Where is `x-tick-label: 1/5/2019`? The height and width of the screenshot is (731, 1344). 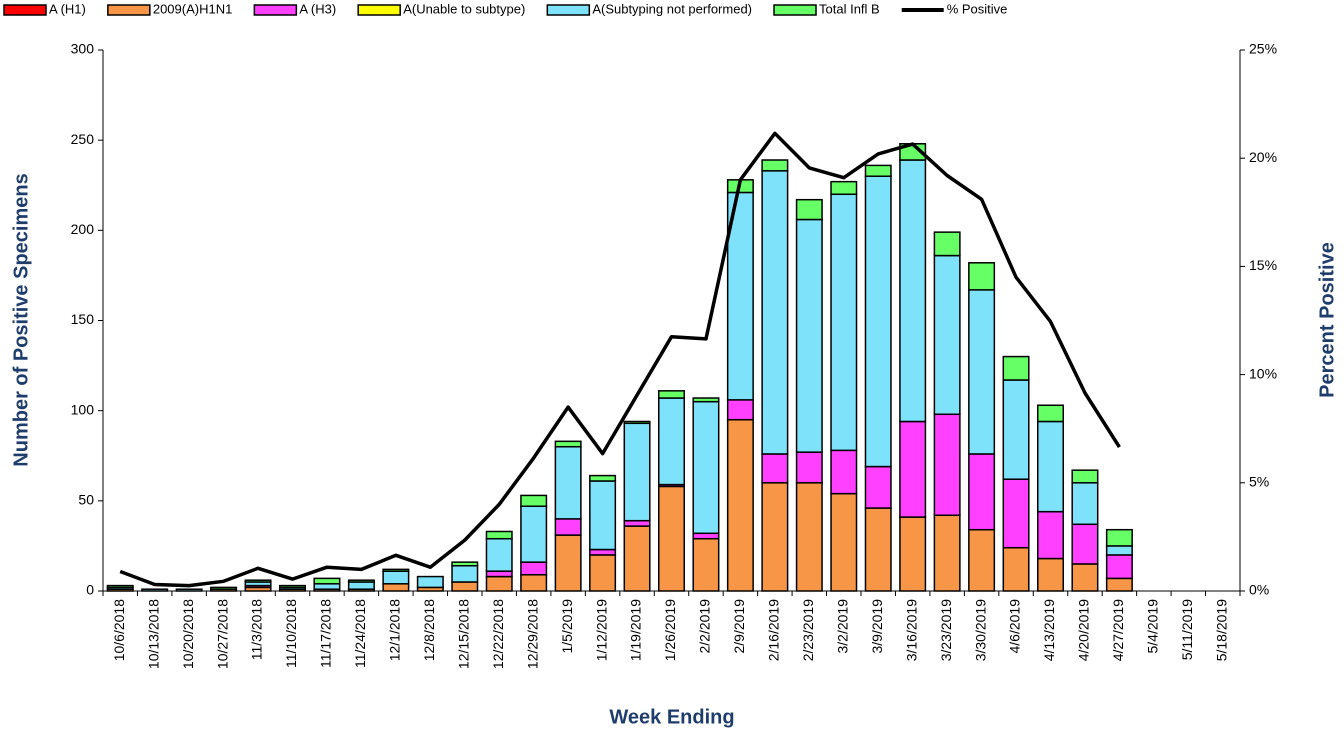
x-tick-label: 1/5/2019 is located at coordinates (567, 626).